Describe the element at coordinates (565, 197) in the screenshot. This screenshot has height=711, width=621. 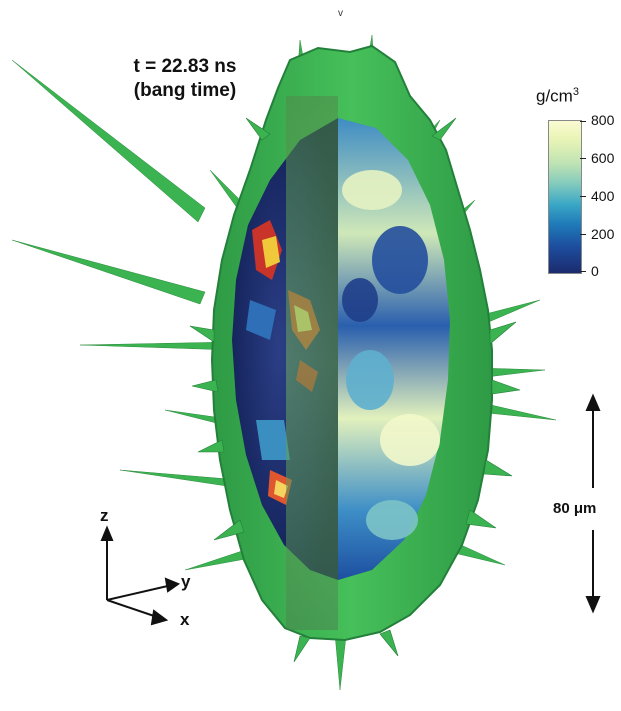
I see `colorbar` at that location.